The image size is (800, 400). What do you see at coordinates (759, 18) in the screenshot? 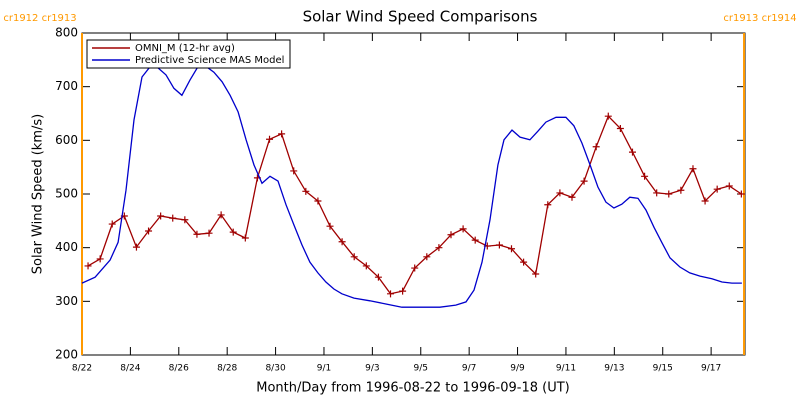
I see `boundary-label: cr1913 cr1914` at bounding box center [759, 18].